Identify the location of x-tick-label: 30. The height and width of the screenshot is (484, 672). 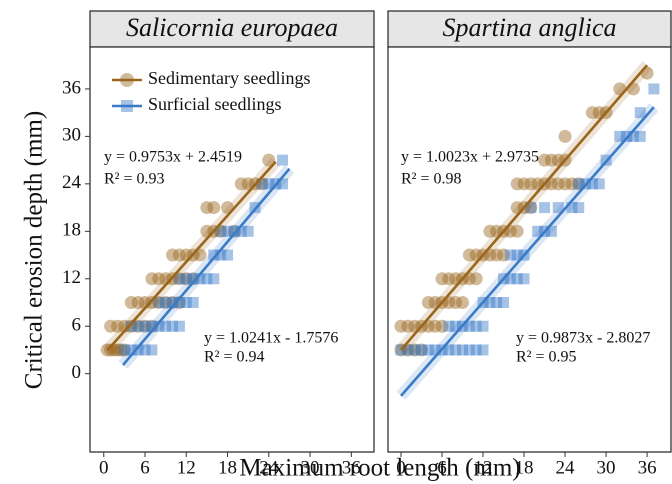
(310, 467).